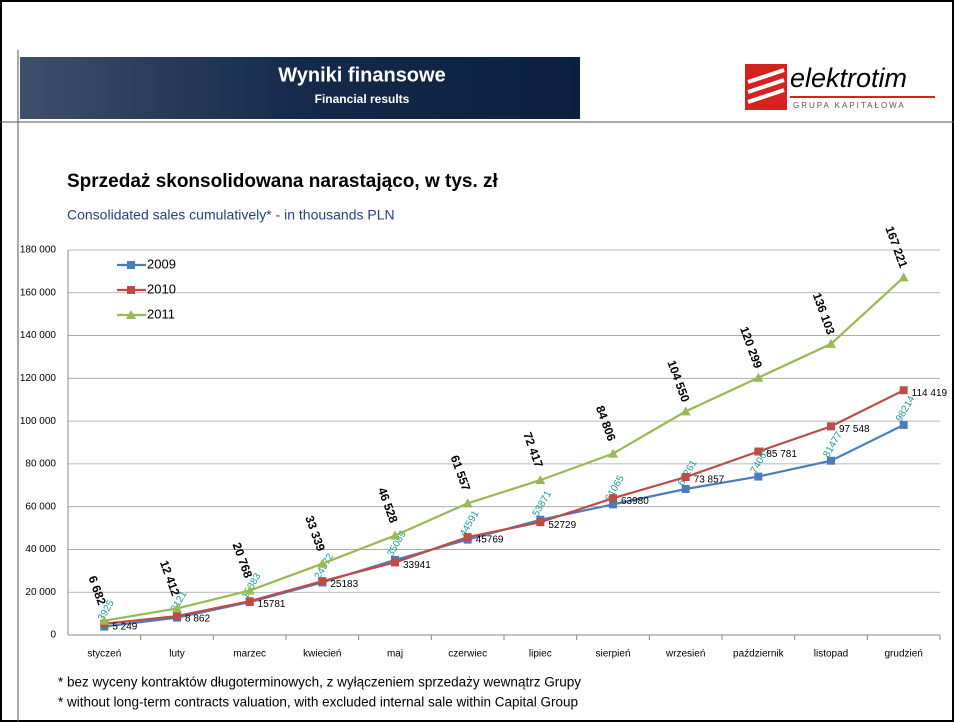 This screenshot has height=722, width=954. I want to click on y-tick-label: 60 000, so click(40, 506).